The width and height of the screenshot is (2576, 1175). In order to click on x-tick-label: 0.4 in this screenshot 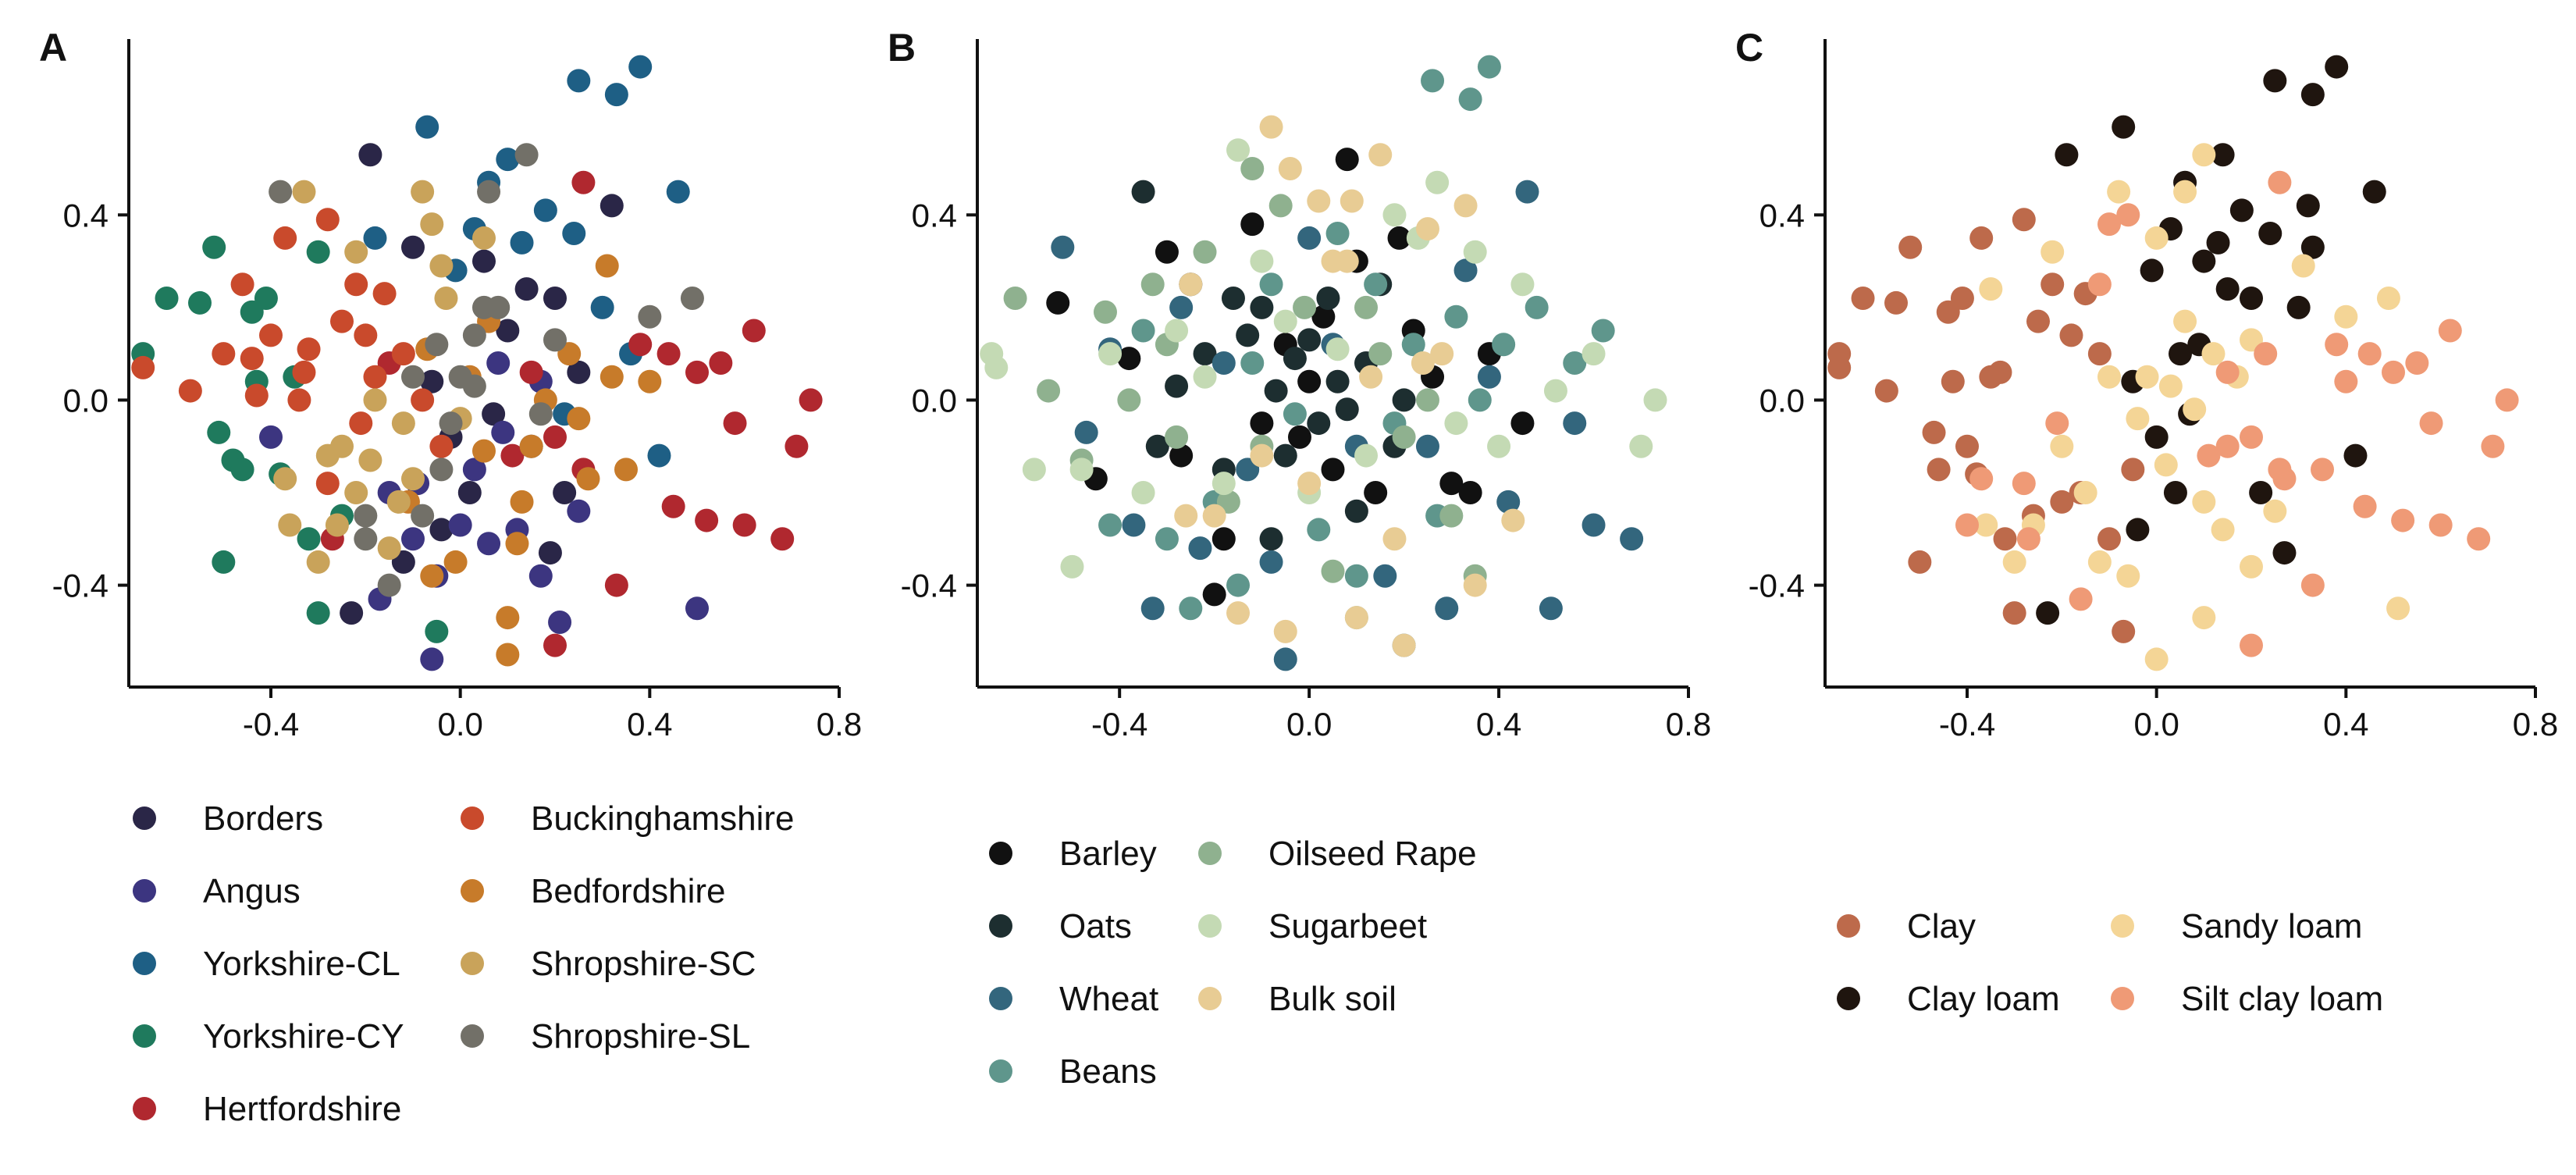, I will do `click(649, 724)`.